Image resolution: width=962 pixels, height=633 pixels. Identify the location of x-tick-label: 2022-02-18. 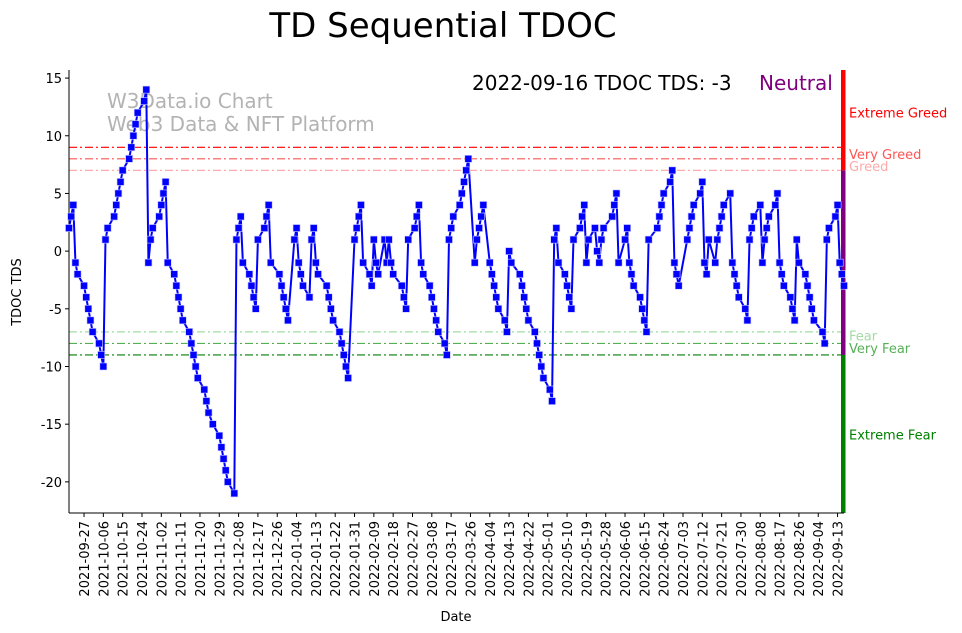
(394, 559).